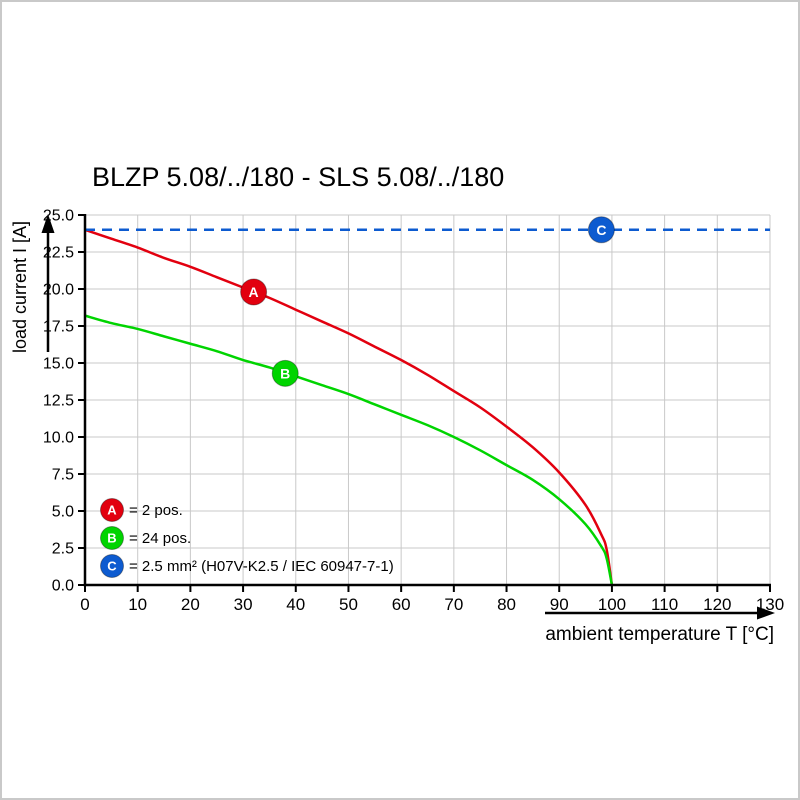 This screenshot has width=800, height=800. I want to click on x-tick-label: 50, so click(348, 604).